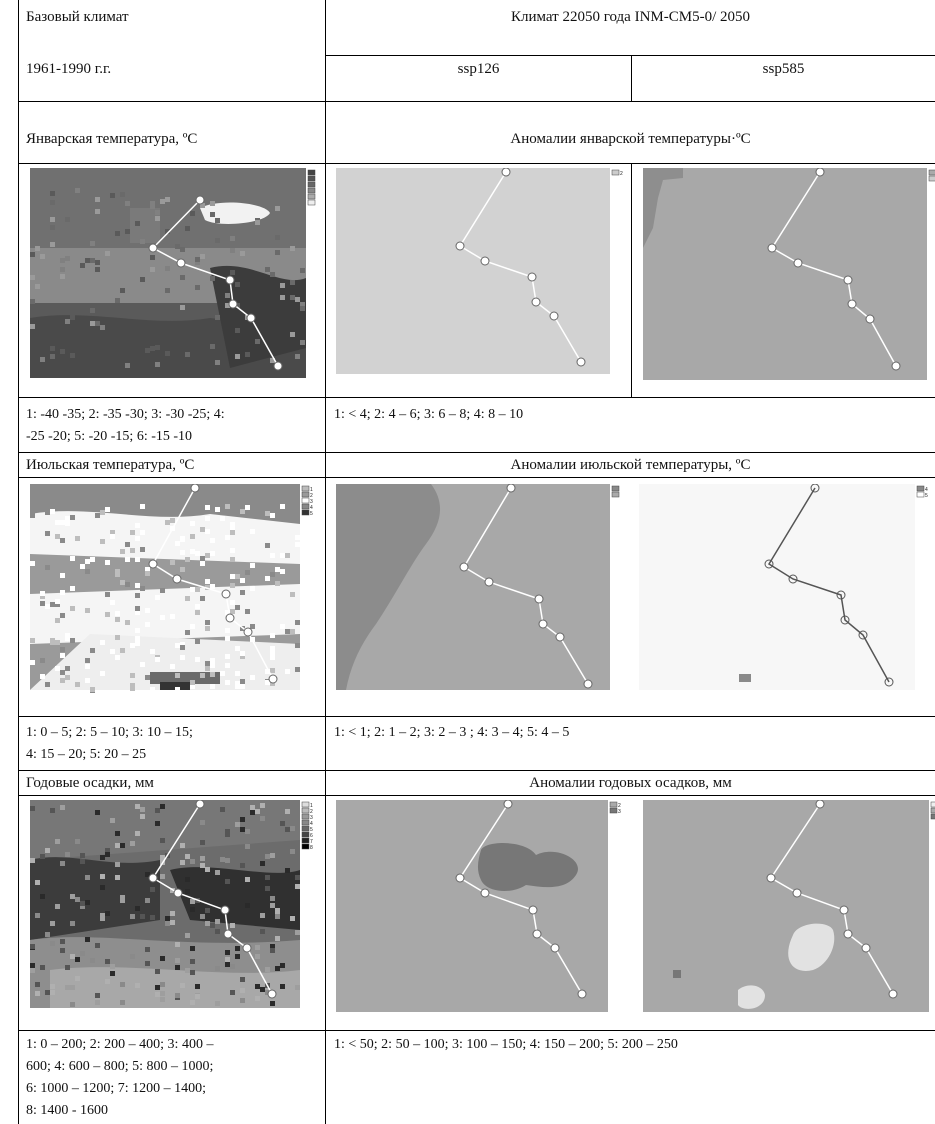 The height and width of the screenshot is (1124, 935). Describe the element at coordinates (120, 1066) in the screenshot. I see `precip-base-legend-2: 600; 4: 600 – 800; 5: 800 – 1000;` at that location.